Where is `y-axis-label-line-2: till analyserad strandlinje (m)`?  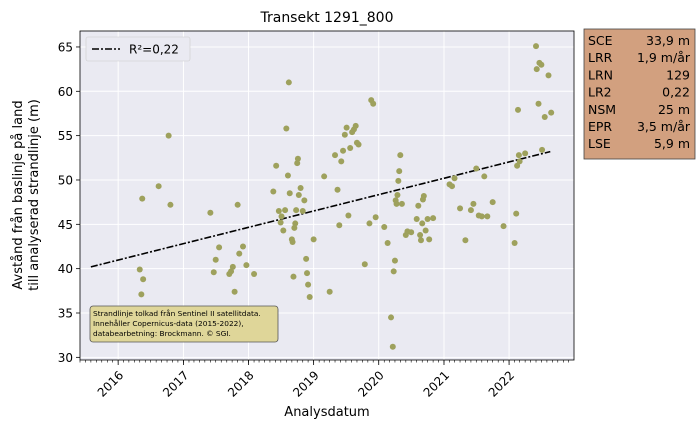
y-axis-label-line-2: till analyserad strandlinje (m) is located at coordinates (34, 195).